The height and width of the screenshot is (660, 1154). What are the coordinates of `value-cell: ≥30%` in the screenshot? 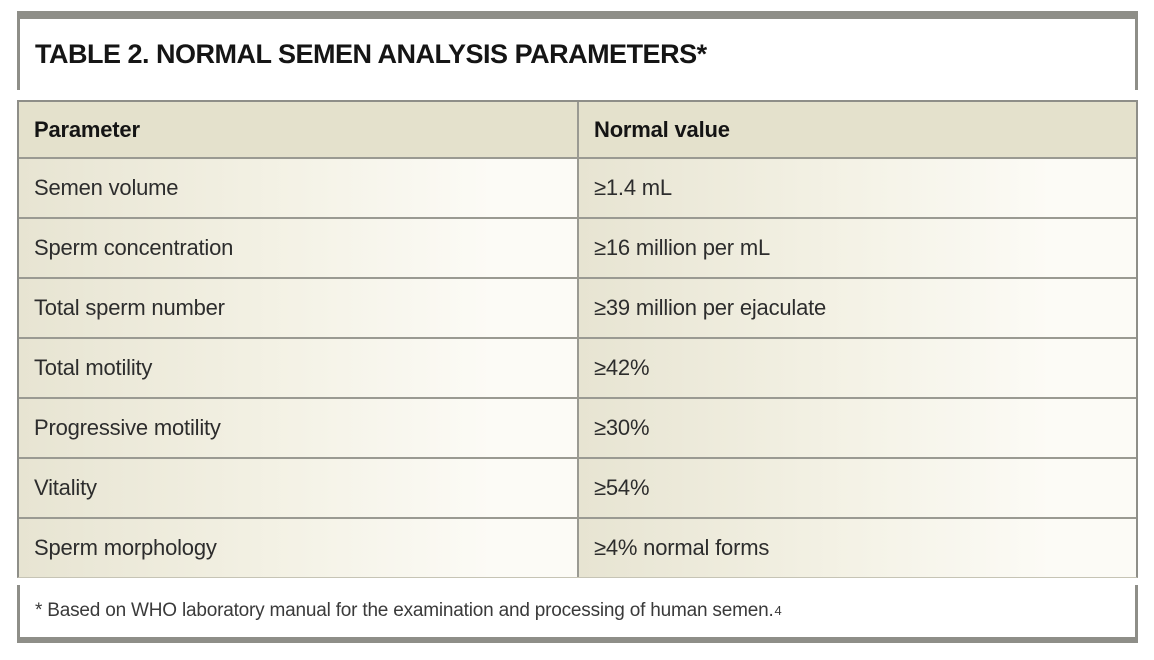 It's located at (857, 428).